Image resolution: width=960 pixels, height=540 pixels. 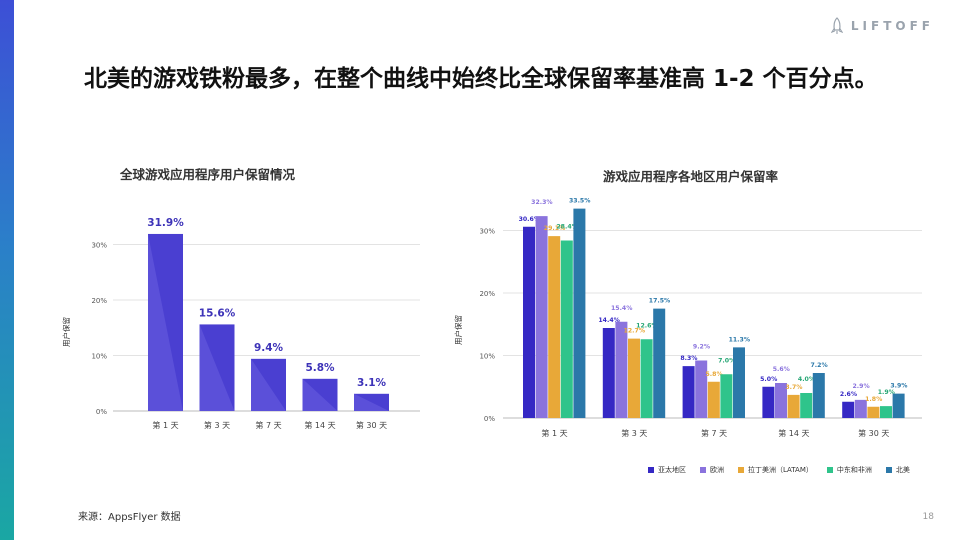 What do you see at coordinates (487, 294) in the screenshot?
I see `right-y-tick-label: 20%` at bounding box center [487, 294].